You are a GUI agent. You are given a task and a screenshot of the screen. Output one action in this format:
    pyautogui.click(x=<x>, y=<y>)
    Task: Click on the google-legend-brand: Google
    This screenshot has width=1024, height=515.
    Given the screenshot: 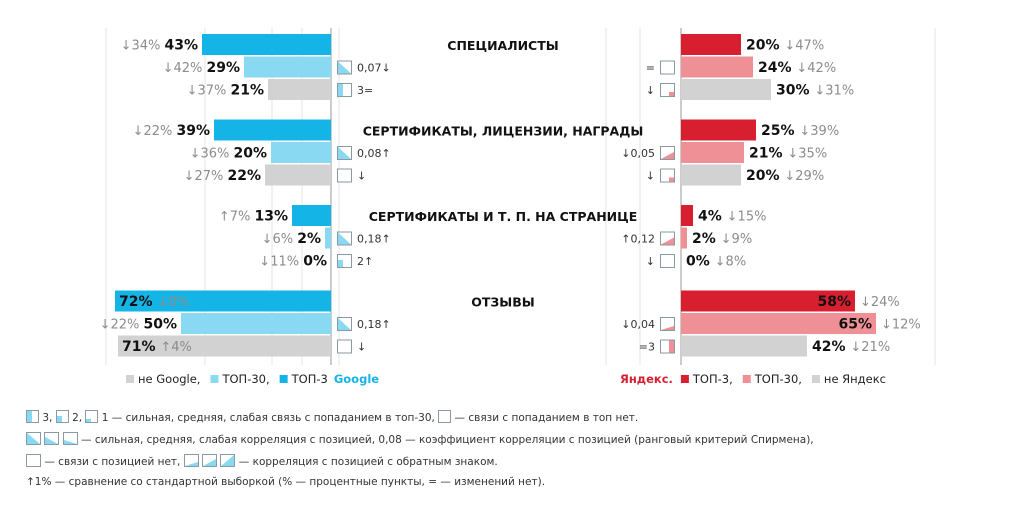 What is the action you would take?
    pyautogui.click(x=356, y=379)
    